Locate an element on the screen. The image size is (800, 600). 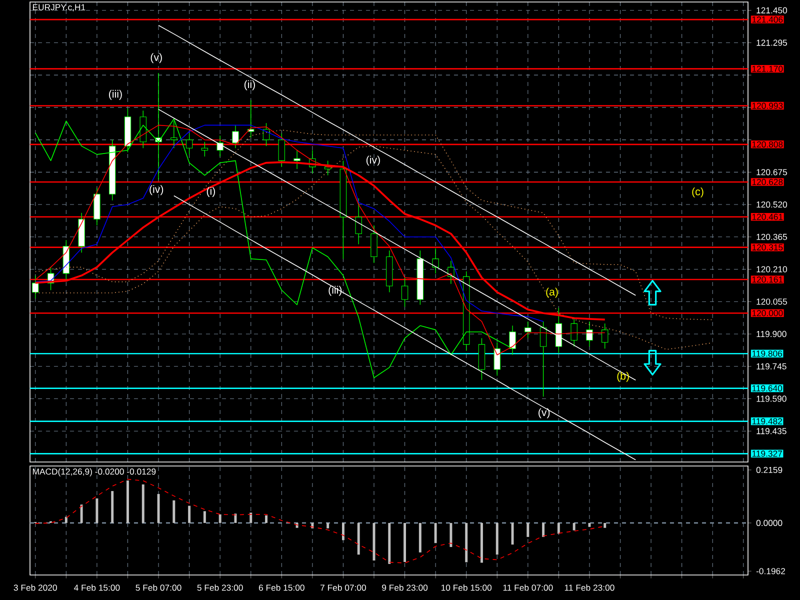
ref-line-label: 121.406 is located at coordinates (767, 19).